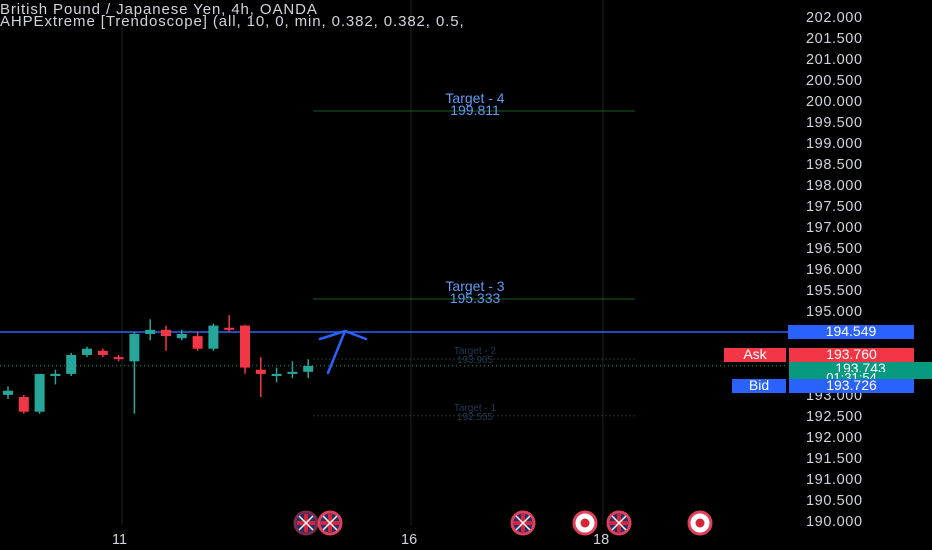 The height and width of the screenshot is (550, 932). I want to click on price-tick-label: 202.000, so click(834, 18).